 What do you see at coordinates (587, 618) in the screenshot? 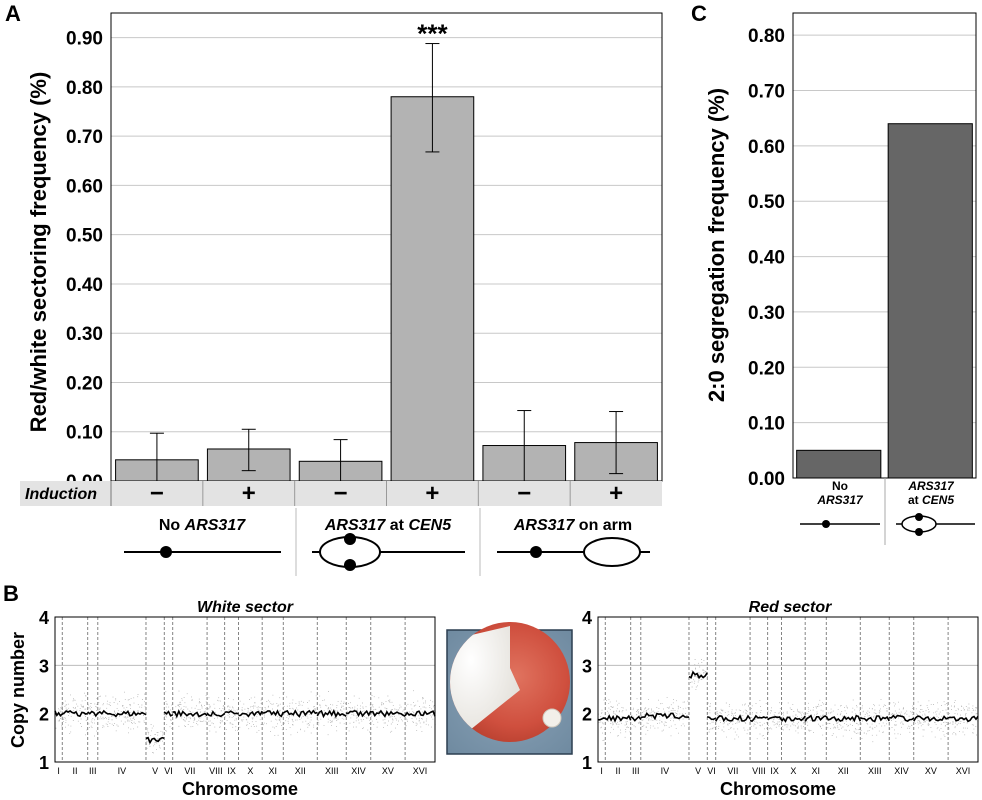
I see `y-tick-label: 4` at bounding box center [587, 618].